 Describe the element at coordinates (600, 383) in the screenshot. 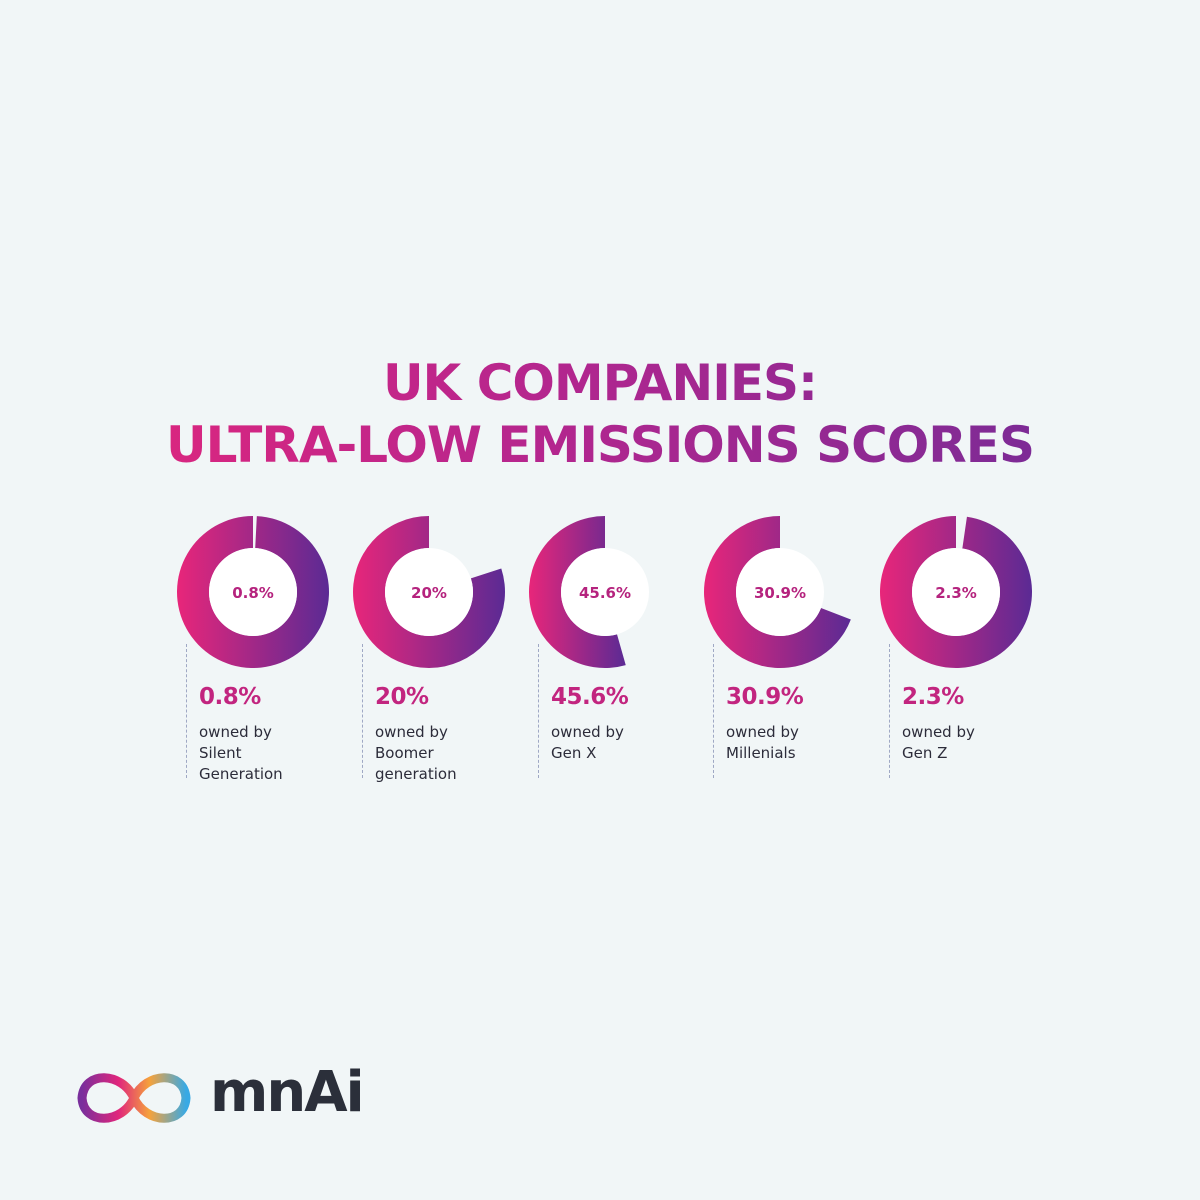

I see `title-line-1: UK COMPANIES:` at that location.